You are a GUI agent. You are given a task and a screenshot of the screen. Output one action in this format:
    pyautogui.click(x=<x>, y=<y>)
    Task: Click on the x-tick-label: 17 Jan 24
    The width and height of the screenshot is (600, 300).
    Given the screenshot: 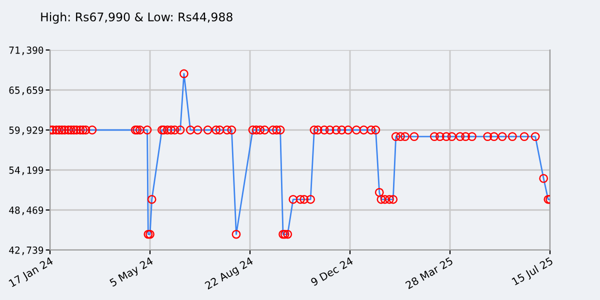 What is the action you would take?
    pyautogui.click(x=31, y=272)
    